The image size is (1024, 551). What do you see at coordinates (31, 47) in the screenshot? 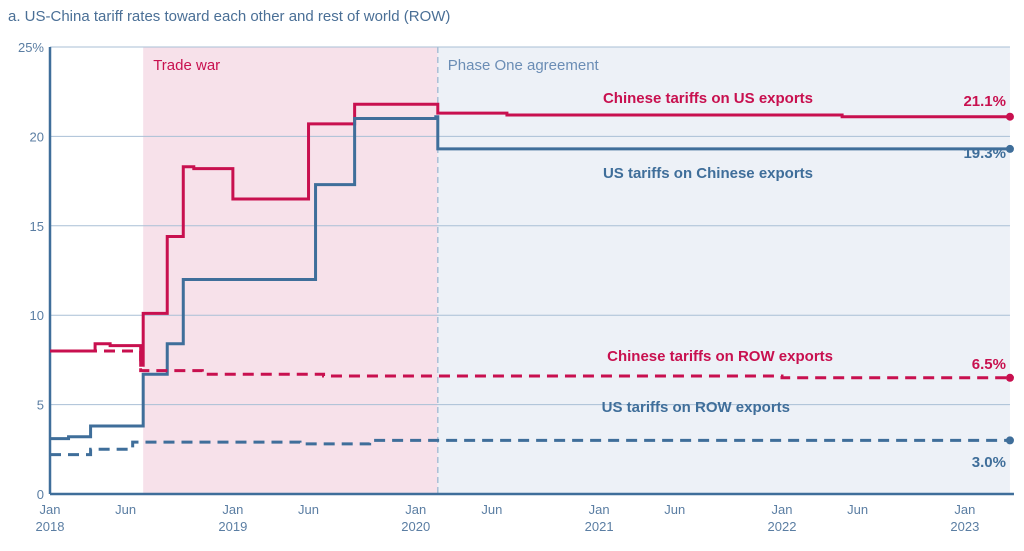
I see `y-tick-label: 25%` at bounding box center [31, 47].